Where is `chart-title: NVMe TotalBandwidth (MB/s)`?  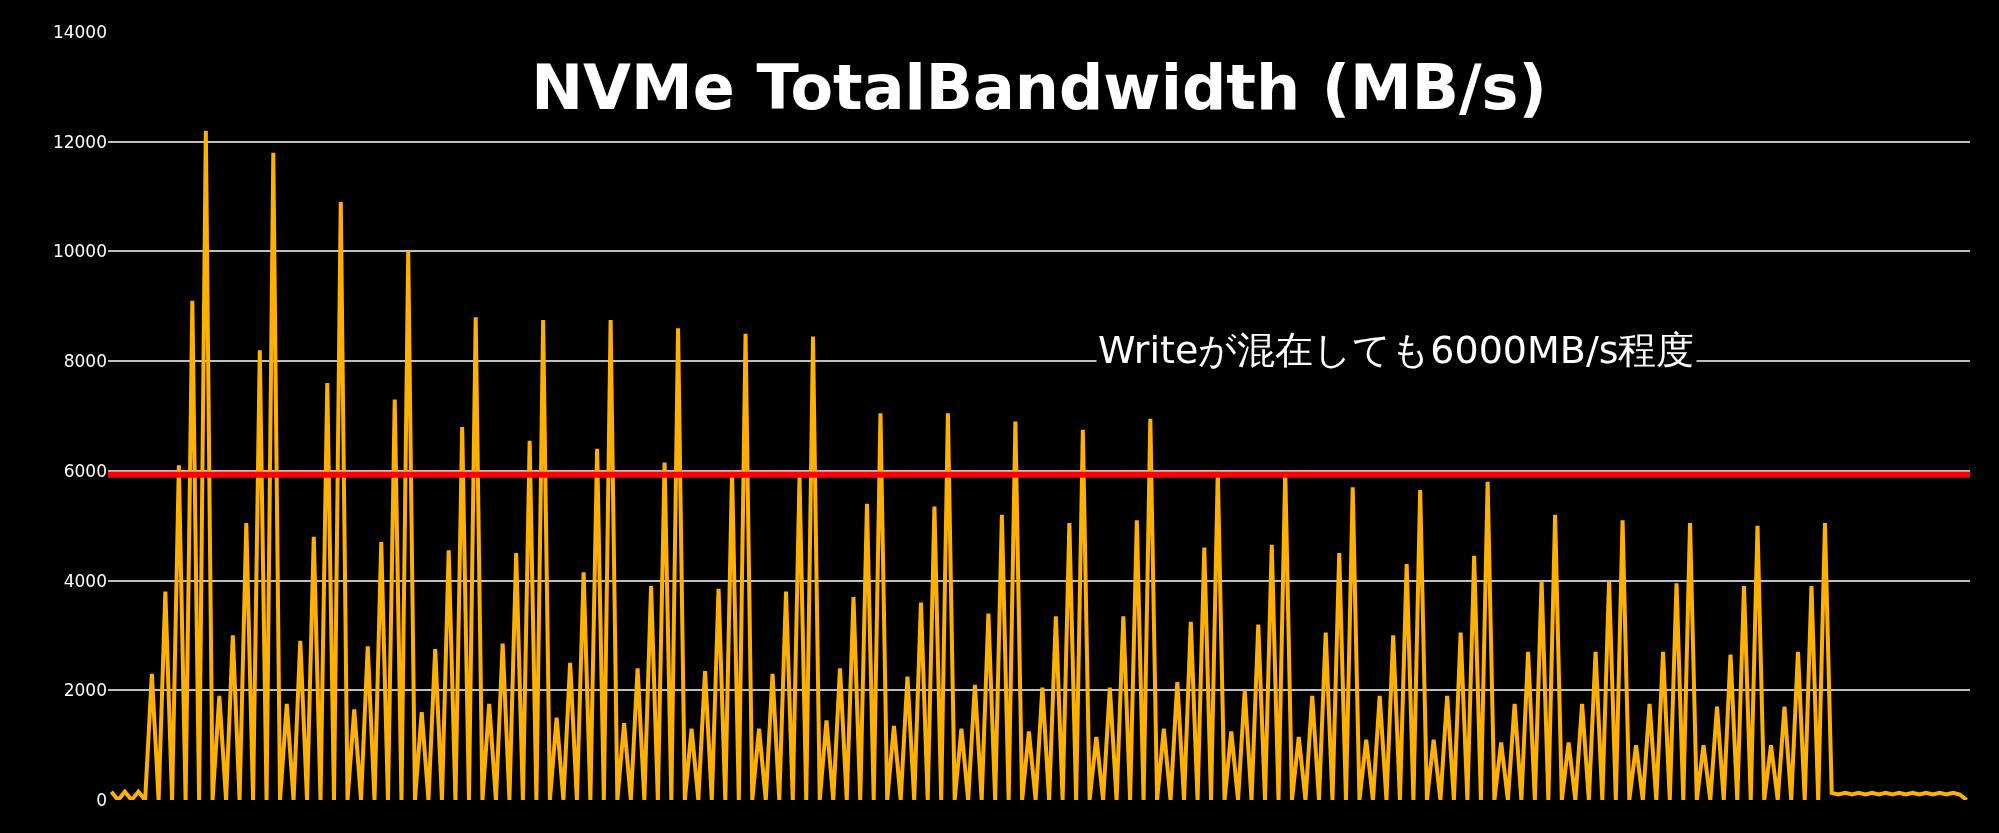
chart-title: NVMe TotalBandwidth (MB/s) is located at coordinates (1039, 87).